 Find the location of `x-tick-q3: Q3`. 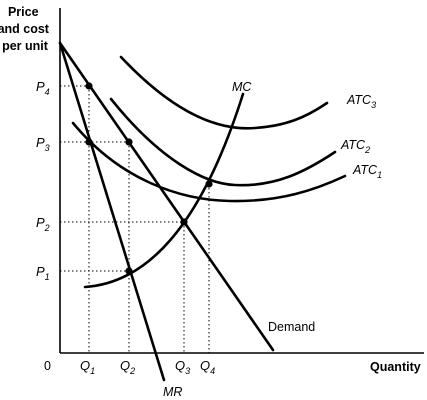

x-tick-q3: Q3 is located at coordinates (182, 367).